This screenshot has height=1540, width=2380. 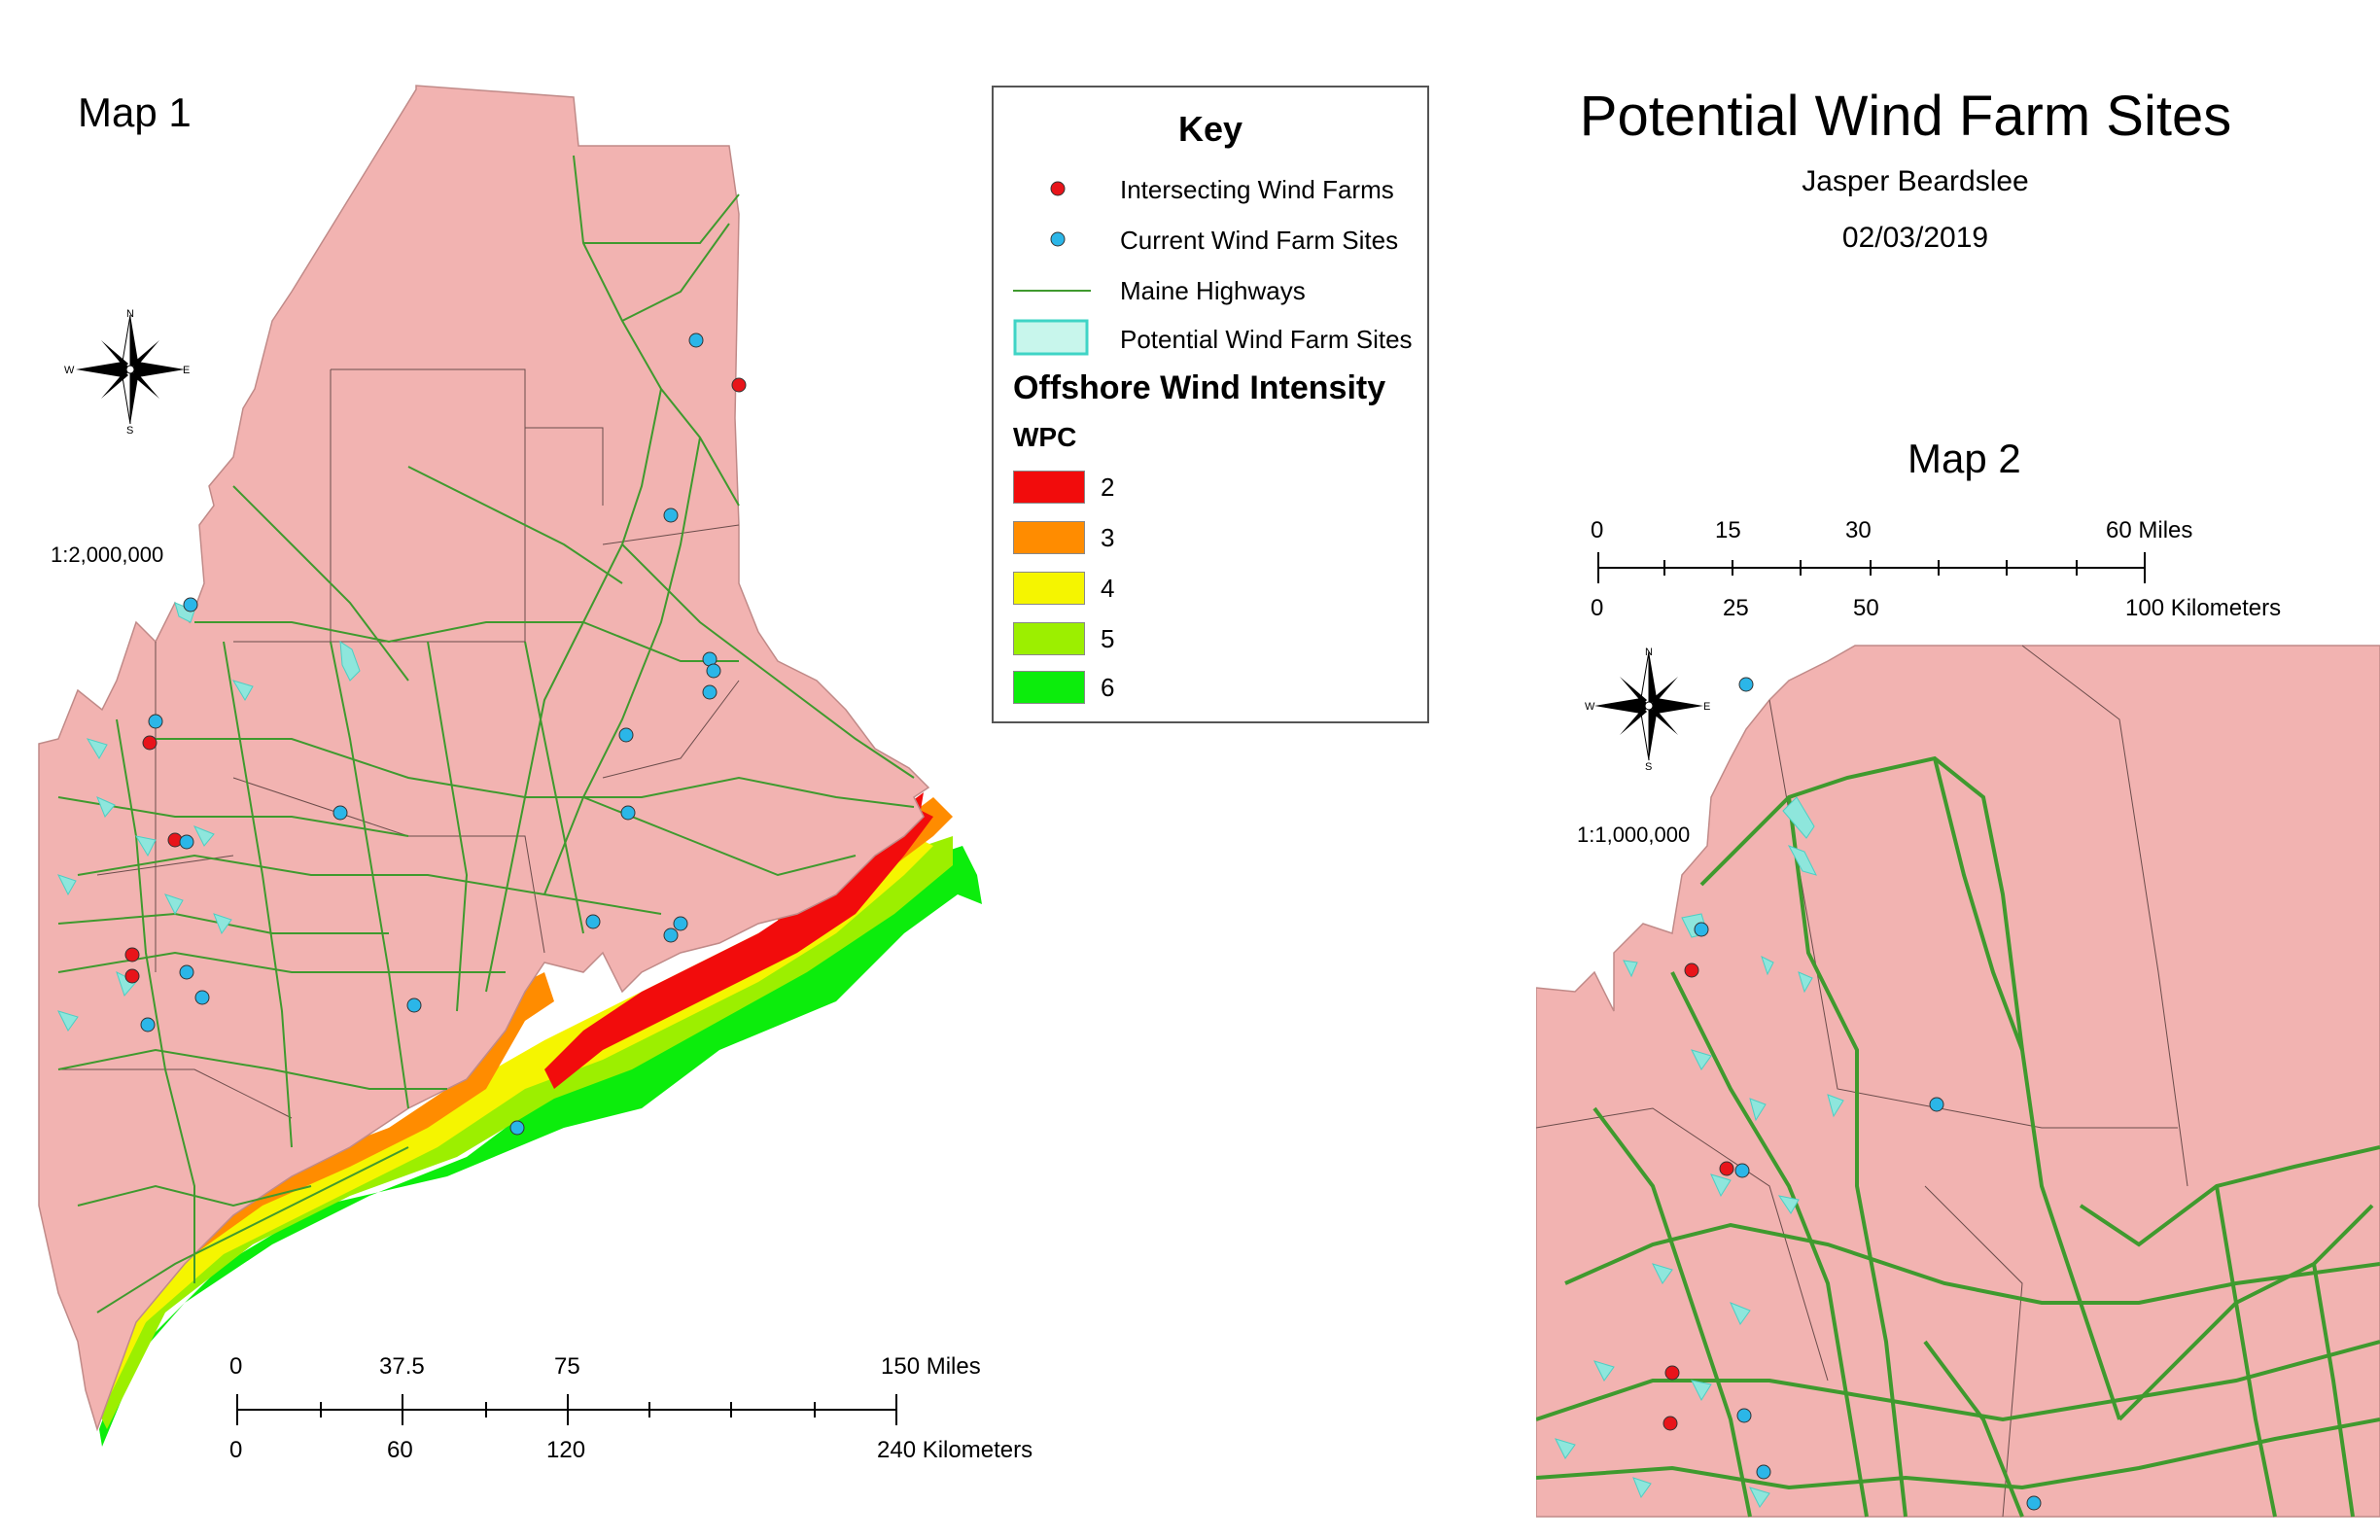 I want to click on wpc-3-label: 3, so click(x=1108, y=537).